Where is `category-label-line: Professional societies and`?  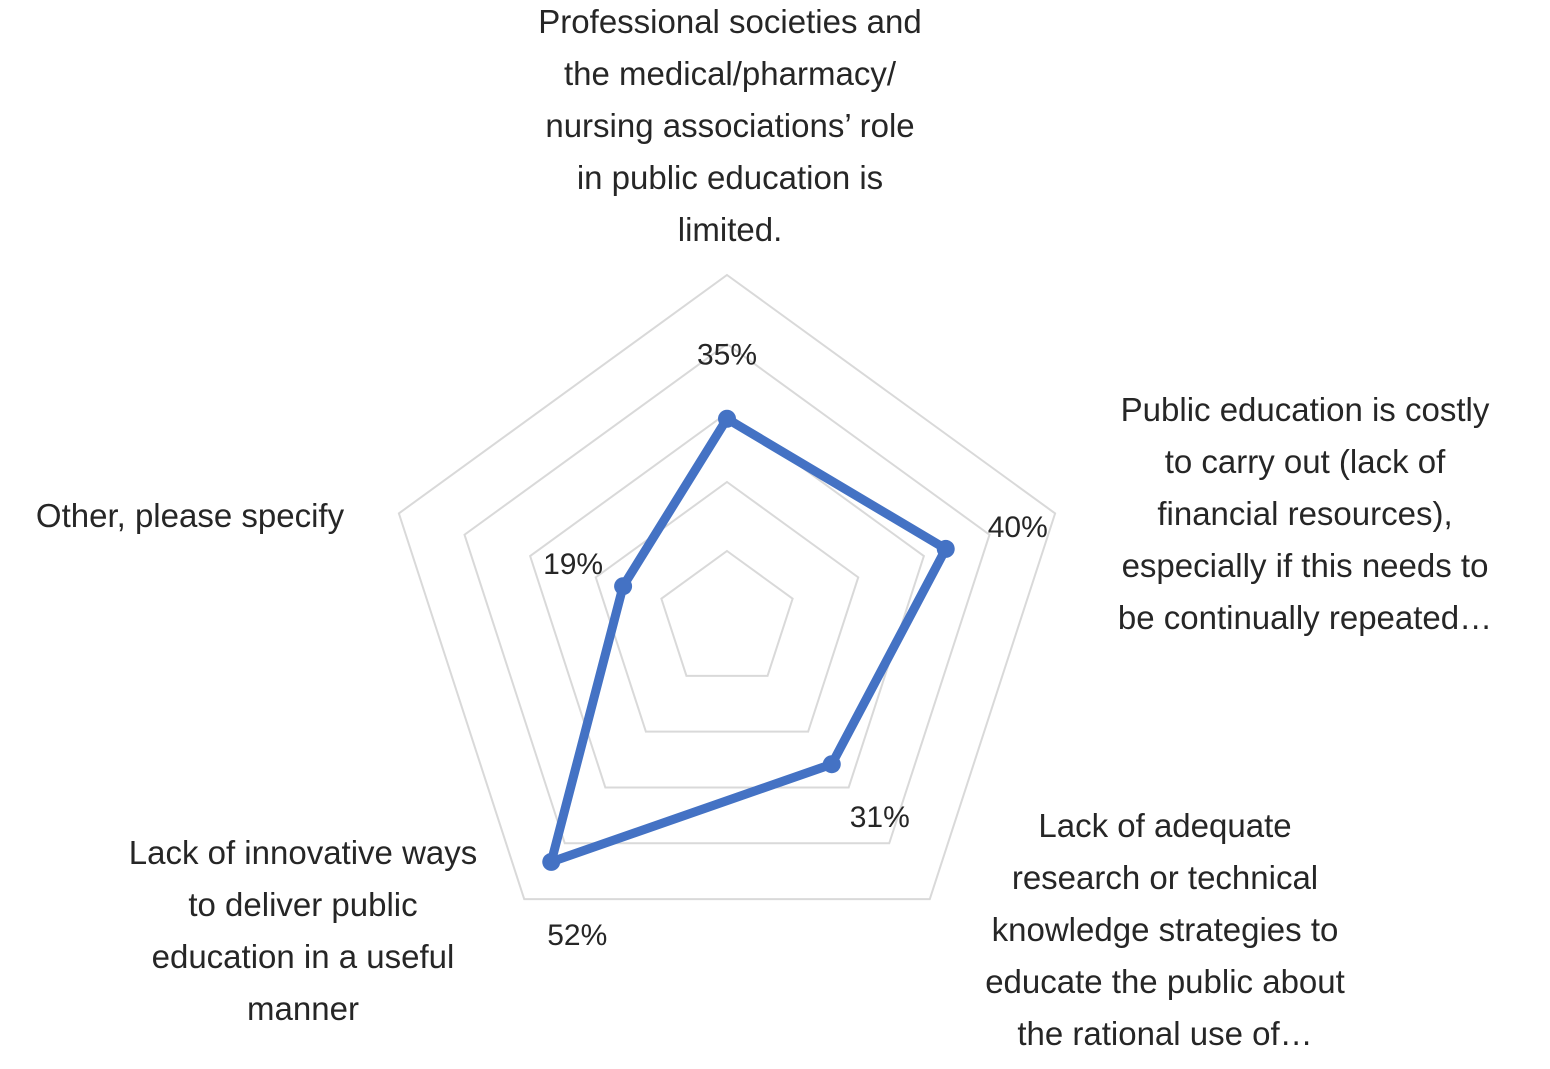
category-label-line: Professional societies and is located at coordinates (729, 21).